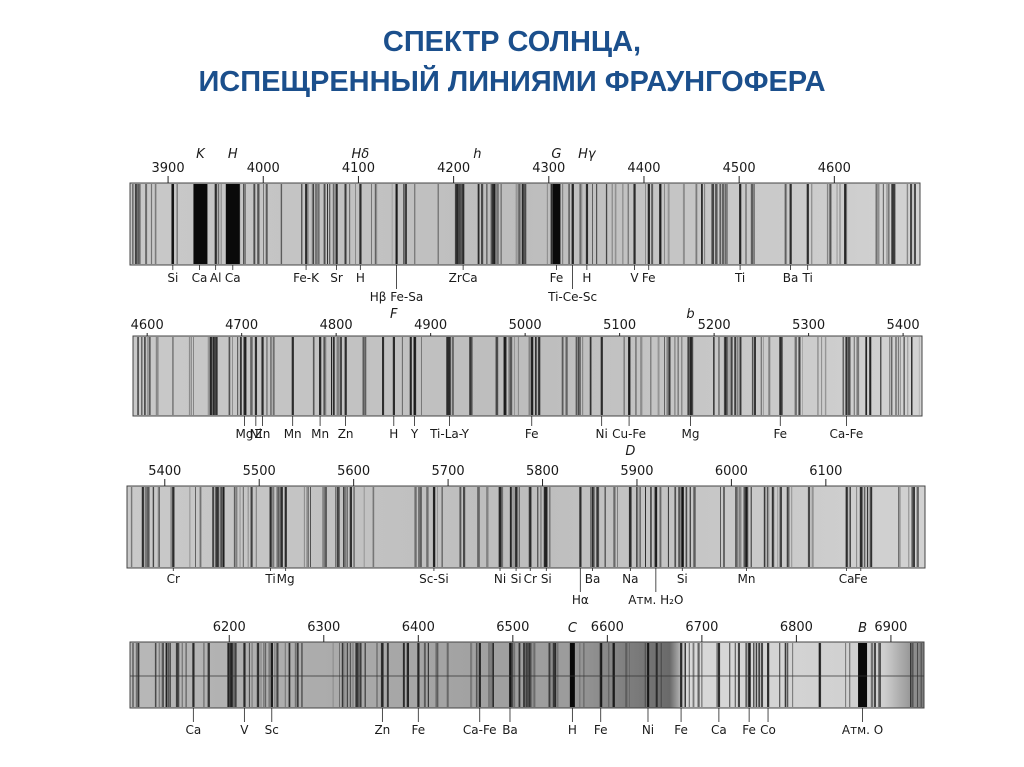 The width and height of the screenshot is (1024, 767). Describe the element at coordinates (572, 297) in the screenshot. I see `element-label: Ti-Ce-Sc` at that location.